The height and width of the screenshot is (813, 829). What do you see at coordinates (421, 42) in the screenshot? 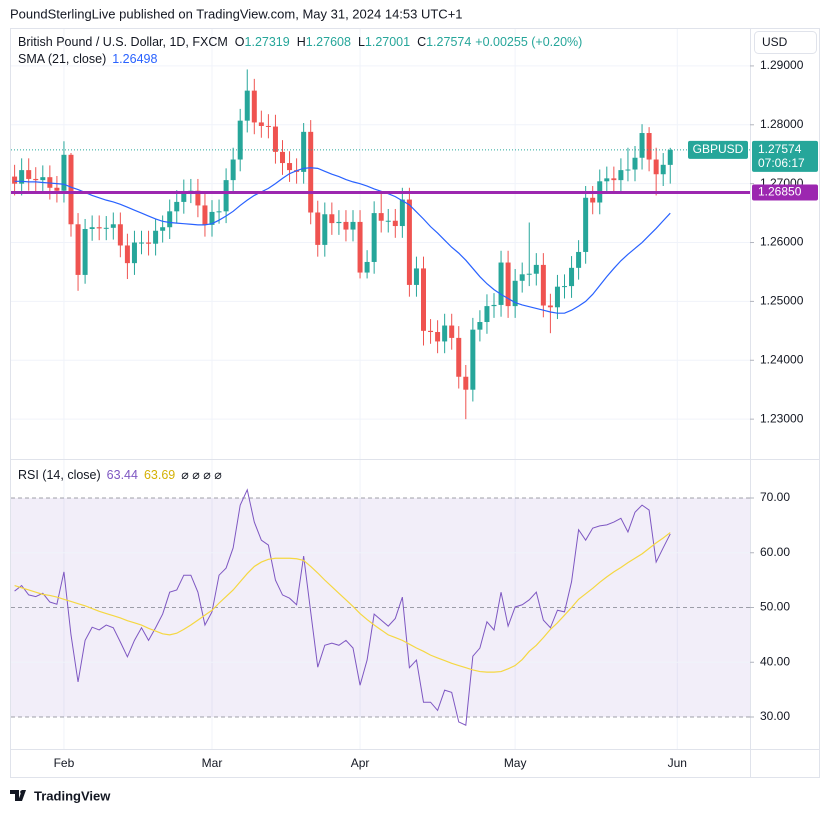
I see `ohlc-label: C` at bounding box center [421, 42].